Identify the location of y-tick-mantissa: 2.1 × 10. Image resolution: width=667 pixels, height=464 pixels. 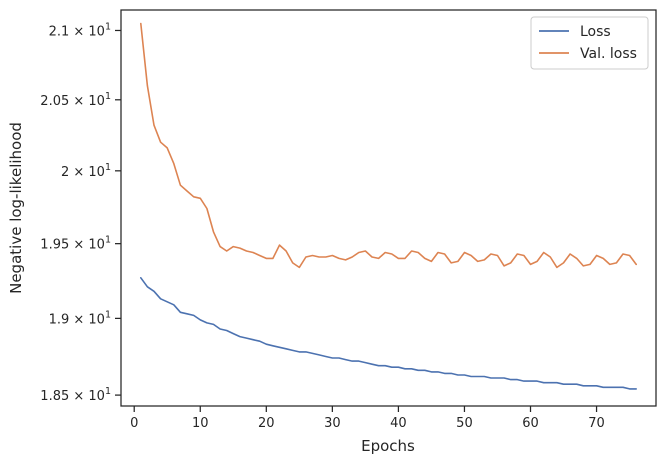
(77, 31).